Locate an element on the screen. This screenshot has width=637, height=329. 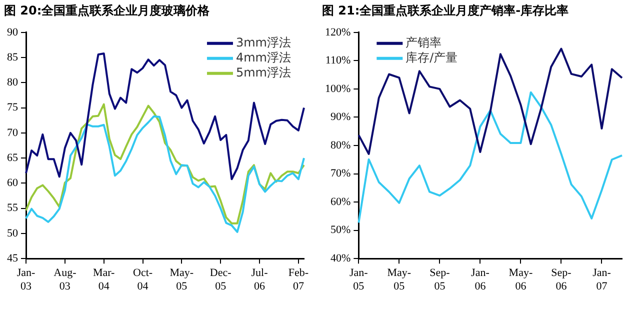
legend-label: 3mm浮法 is located at coordinates (263, 43).